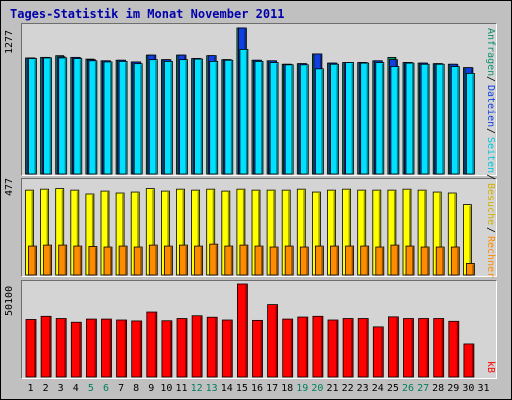 This screenshot has width=512, height=400. What do you see at coordinates (392, 388) in the screenshot?
I see `x-tick-label: 25` at bounding box center [392, 388].